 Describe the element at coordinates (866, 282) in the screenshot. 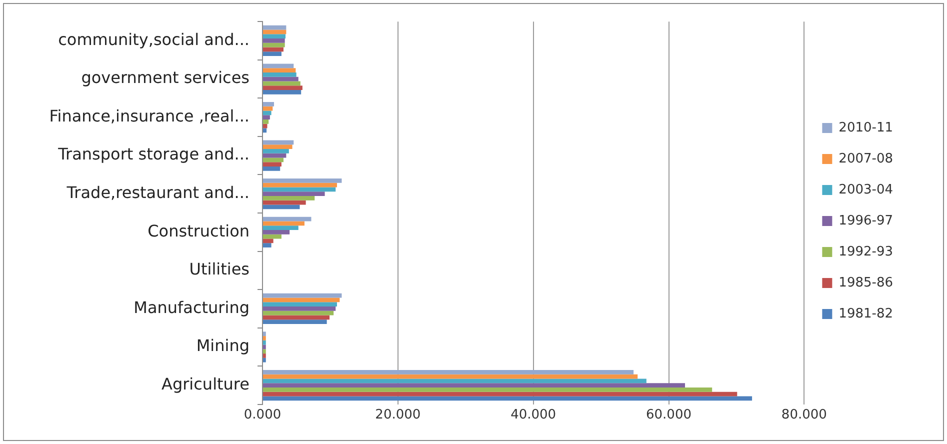

I see `legend-label: 1985-86` at that location.